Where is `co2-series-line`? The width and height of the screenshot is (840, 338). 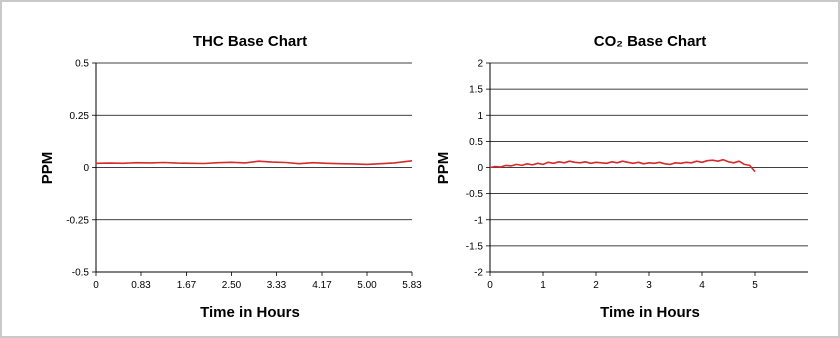 co2-series-line is located at coordinates (622, 165).